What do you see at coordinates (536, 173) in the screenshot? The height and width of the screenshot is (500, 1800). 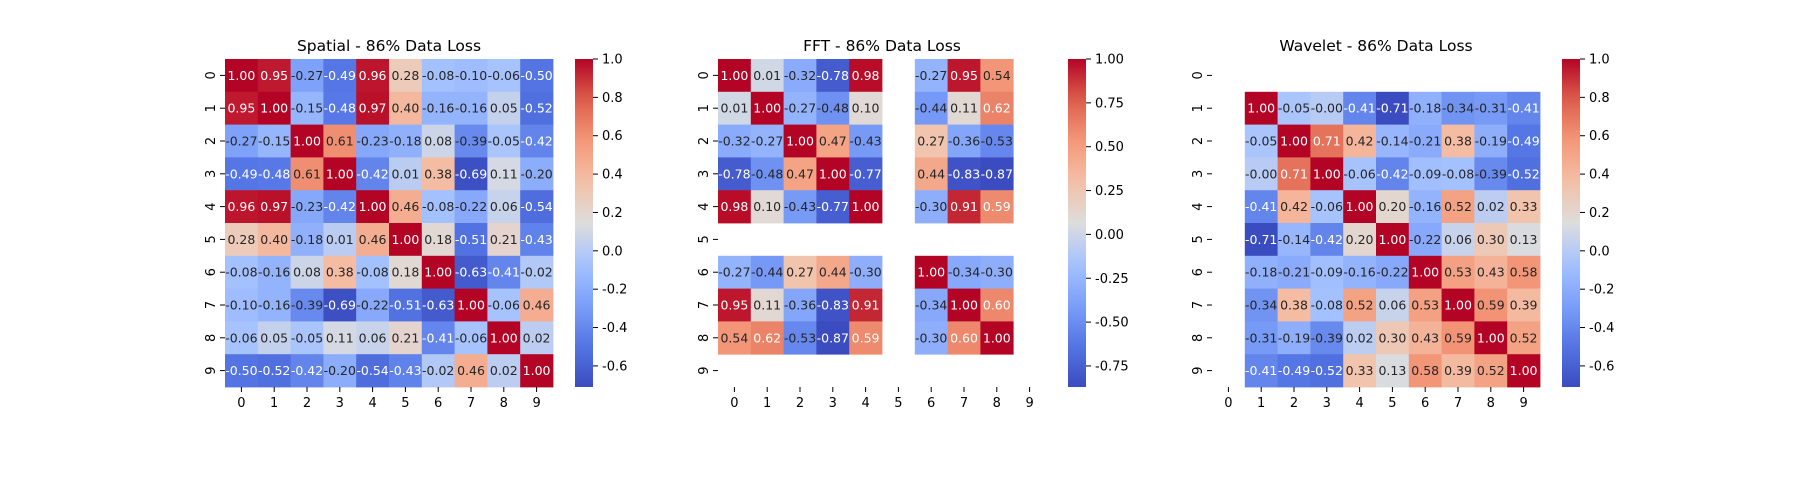 I see `cell-value-label: -0.20` at bounding box center [536, 173].